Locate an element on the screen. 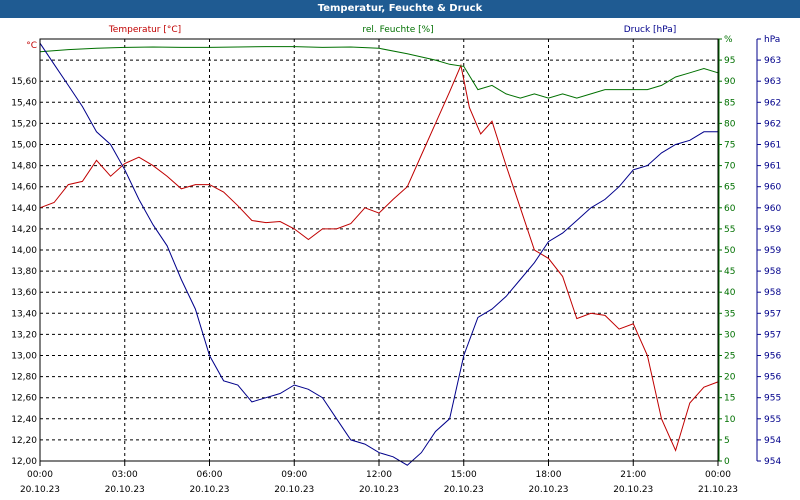 The image size is (800, 500). temp-tick-label: 15,60 is located at coordinates (24, 82).